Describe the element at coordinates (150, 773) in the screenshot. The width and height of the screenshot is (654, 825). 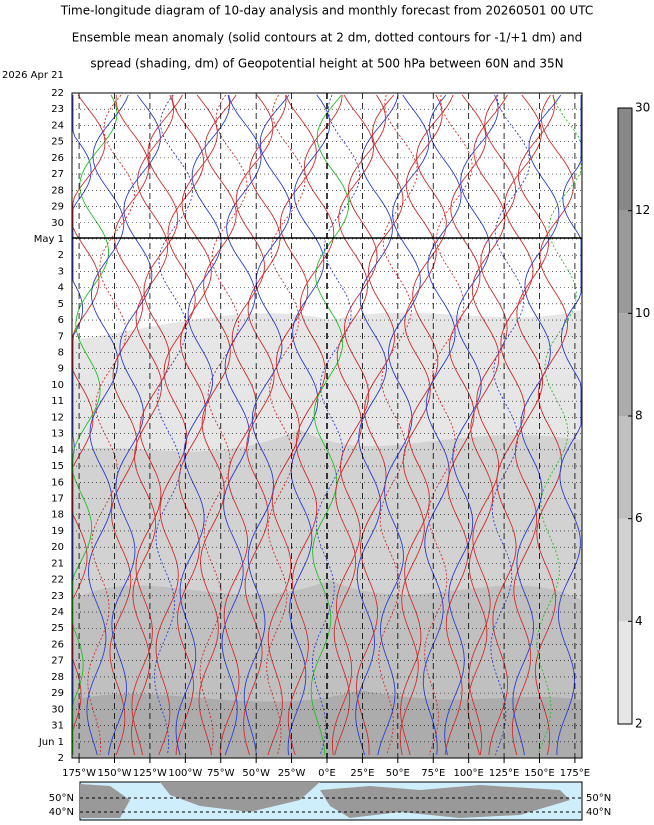
I see `x-tick-label: 125°W` at that location.